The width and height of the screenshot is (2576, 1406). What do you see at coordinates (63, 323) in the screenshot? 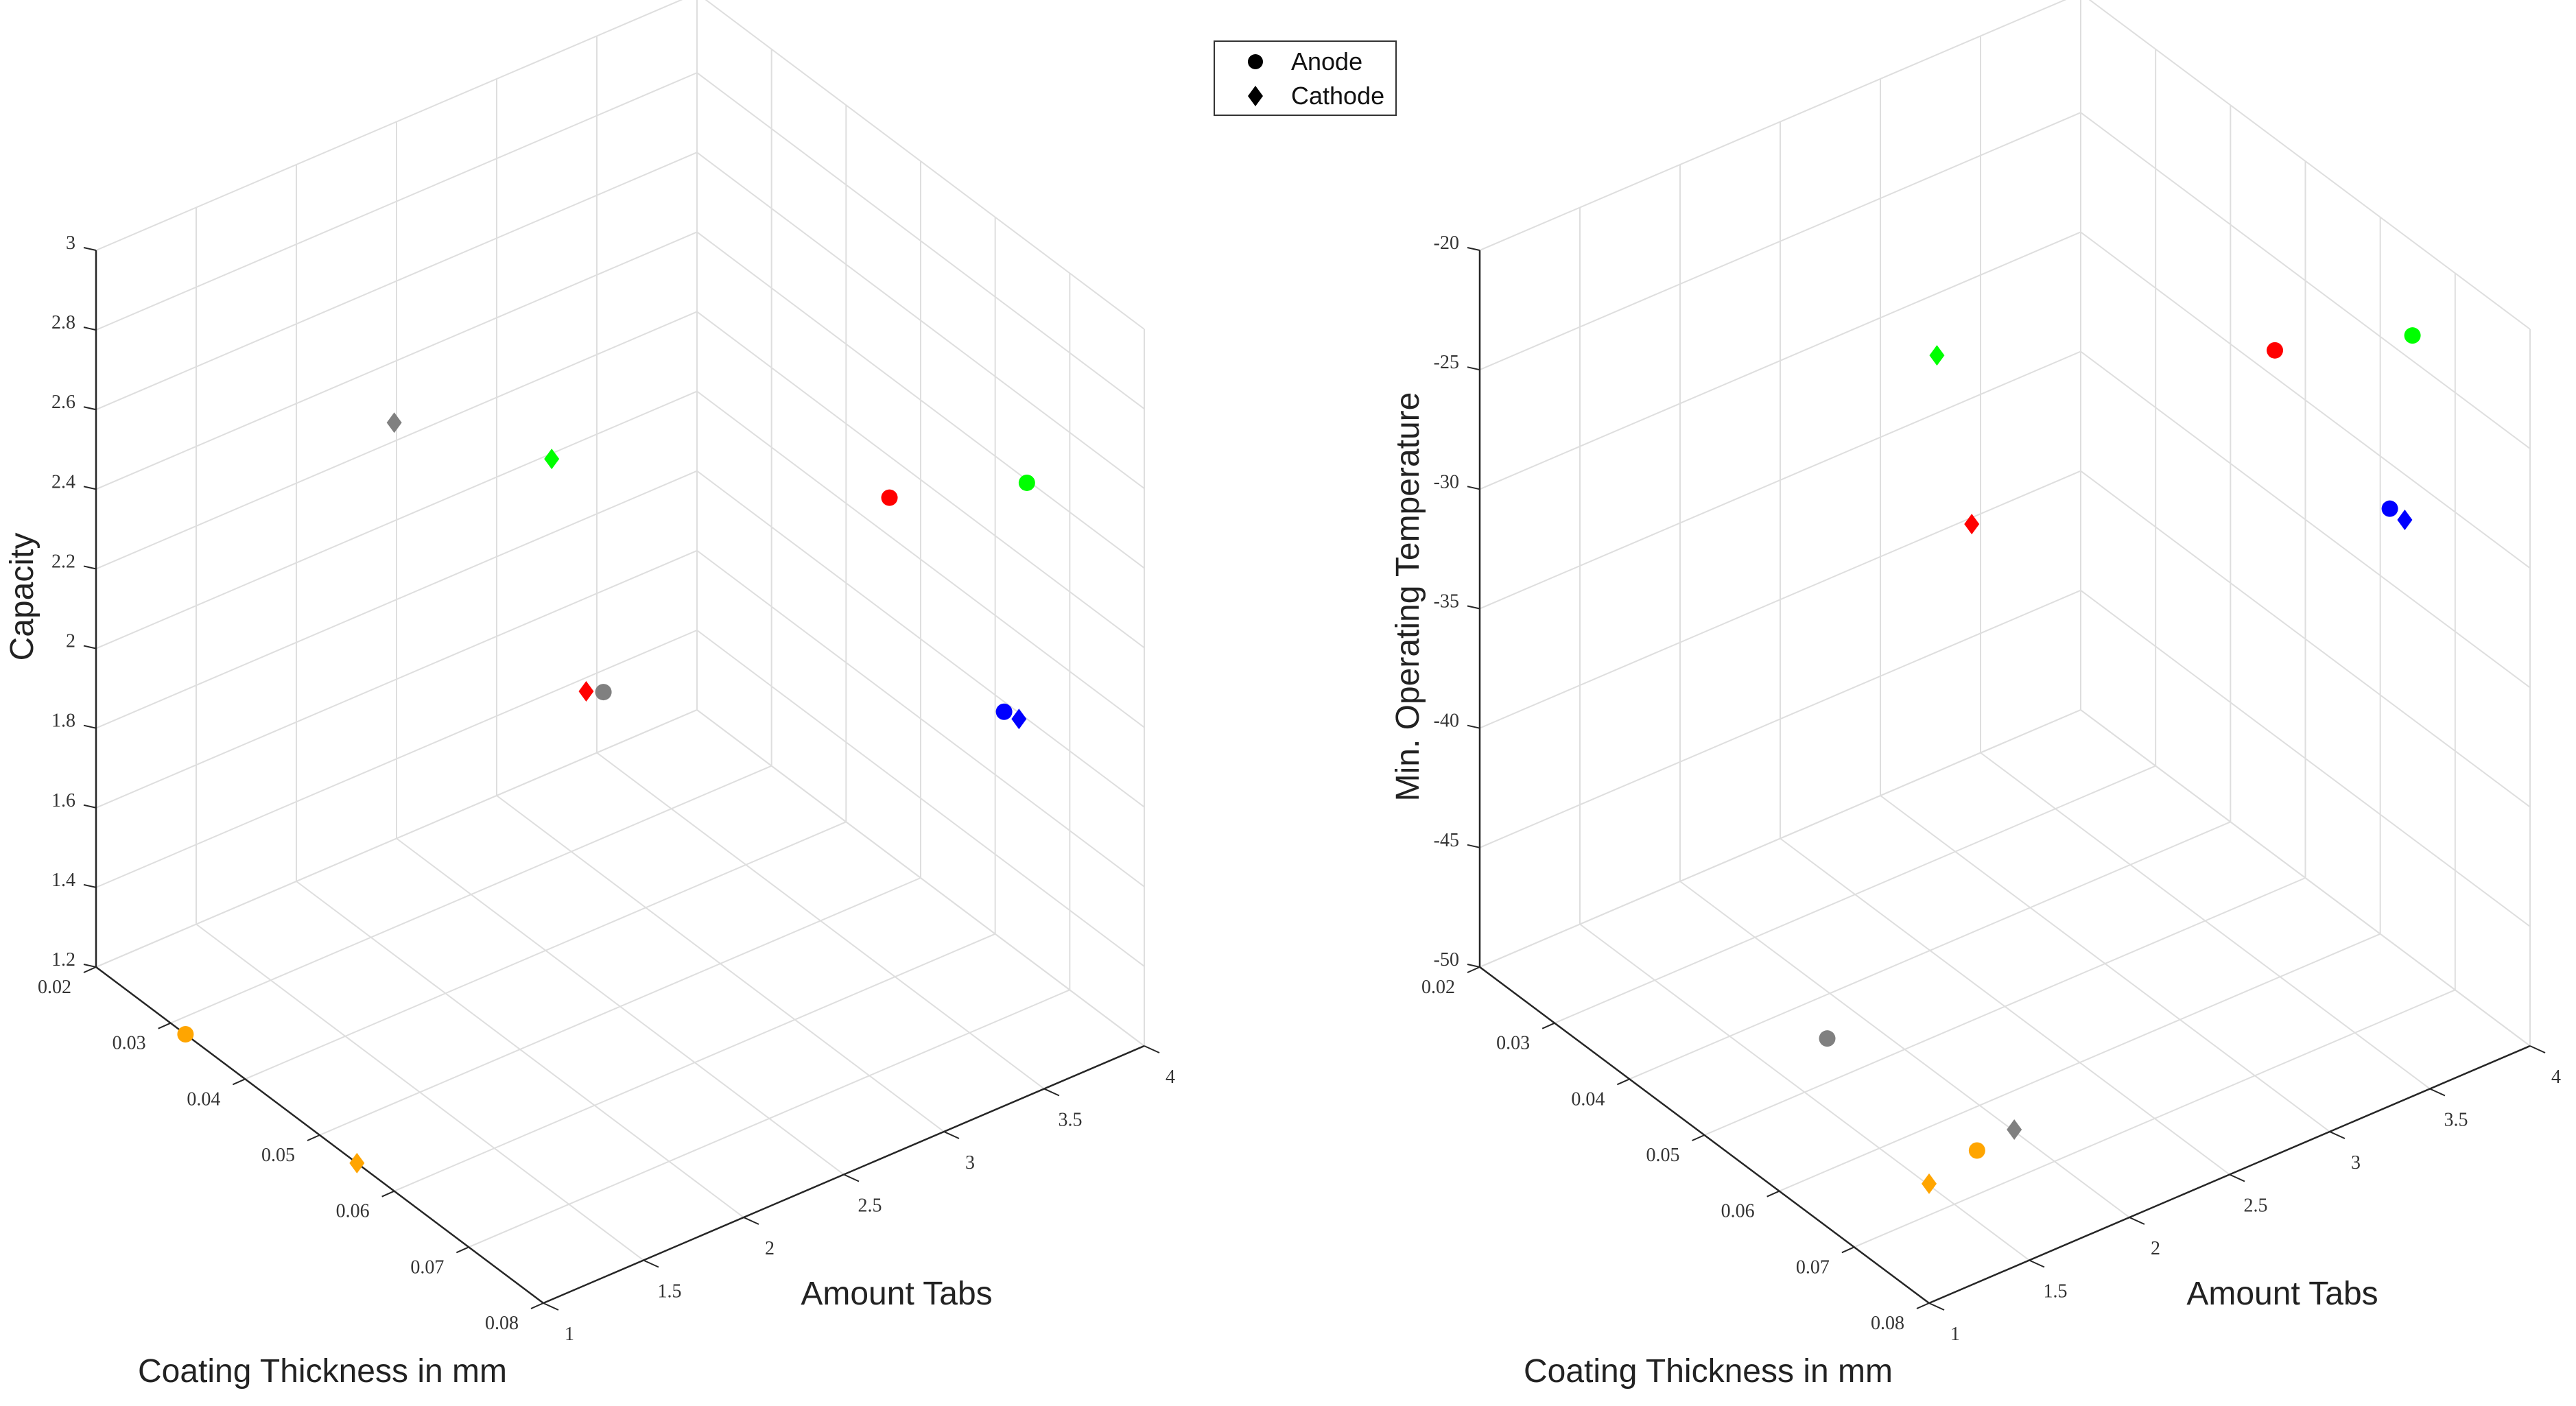
I see `z-tick-label: 2.8` at bounding box center [63, 323].